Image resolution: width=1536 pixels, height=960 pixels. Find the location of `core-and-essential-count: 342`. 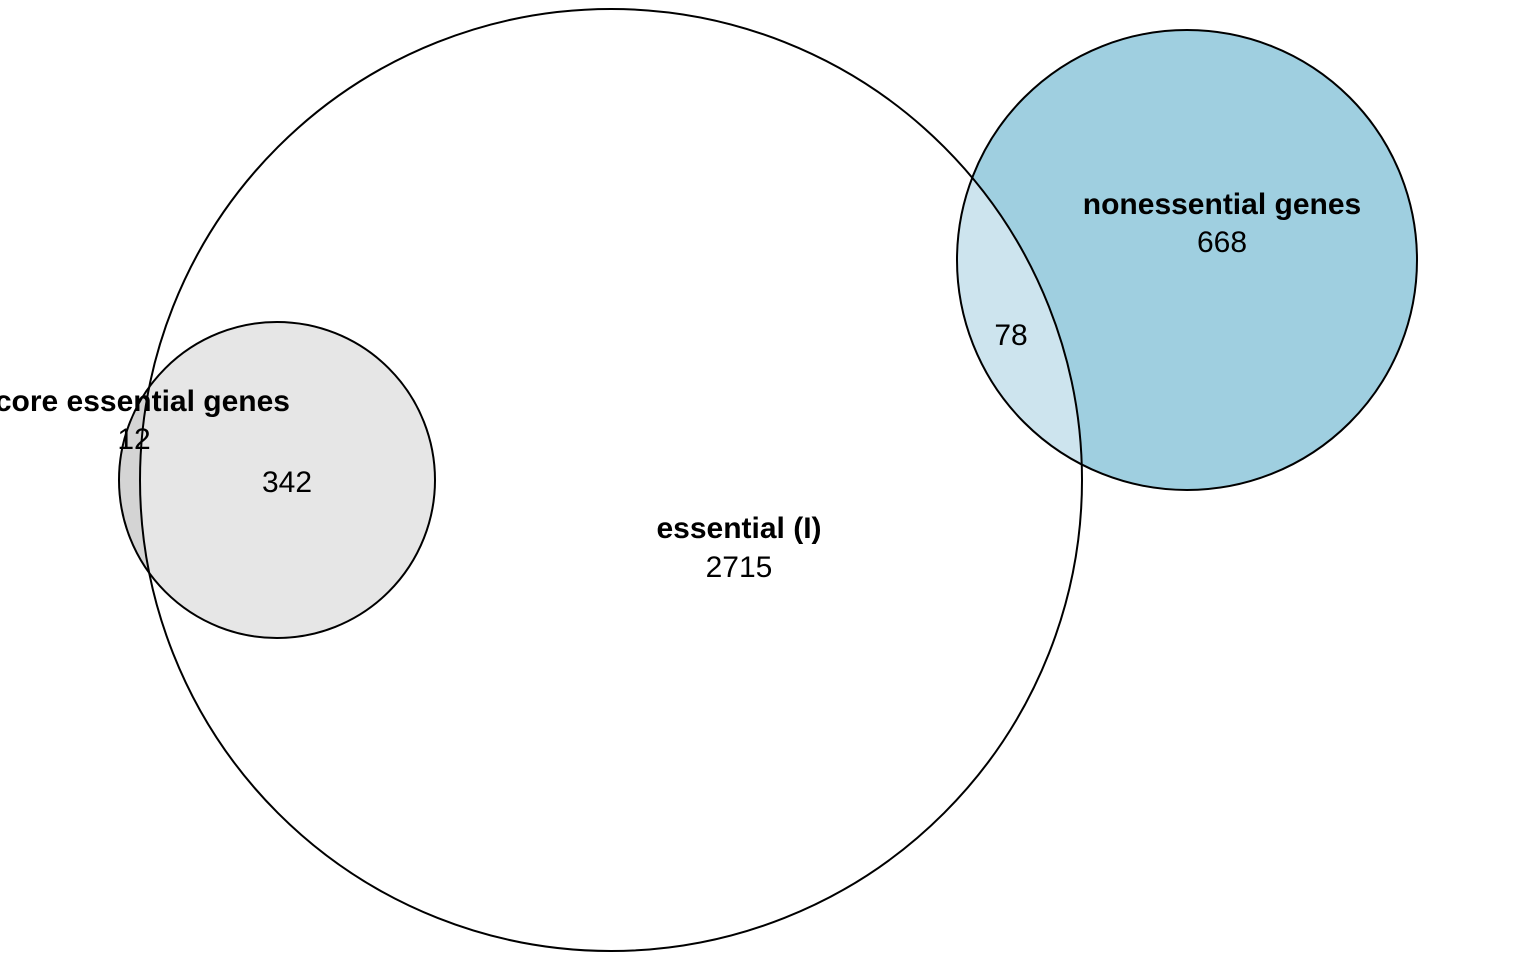

core-and-essential-count: 342 is located at coordinates (287, 482).